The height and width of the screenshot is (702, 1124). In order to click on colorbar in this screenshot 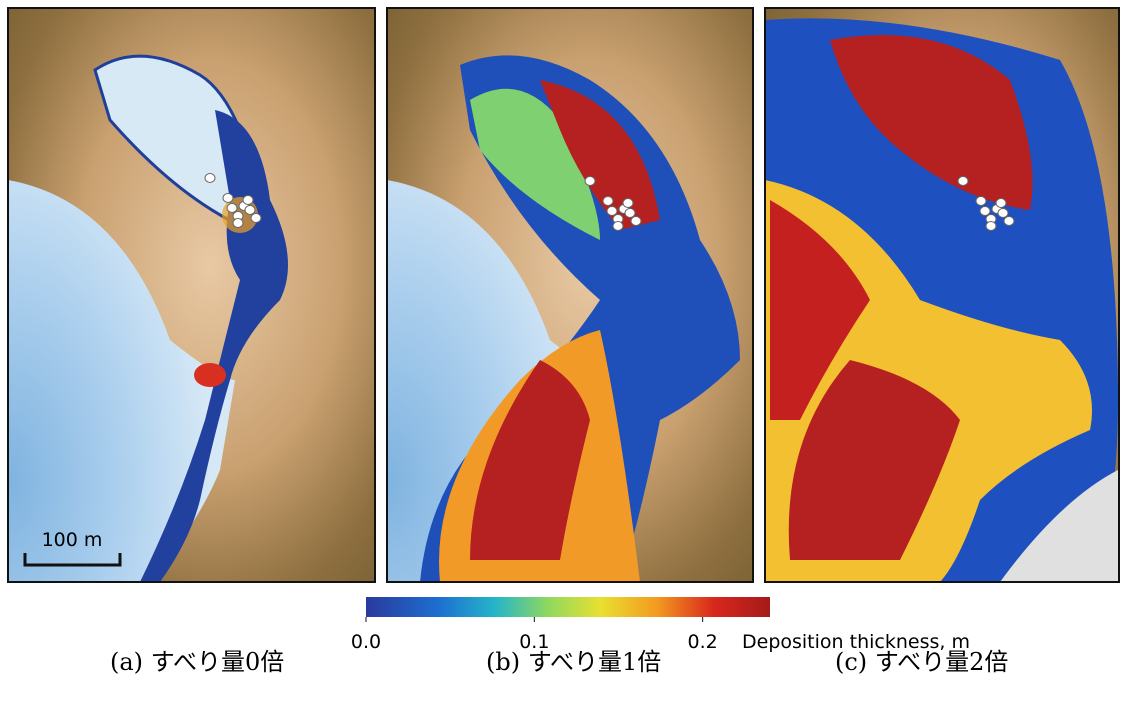, I will do `click(568, 607)`.